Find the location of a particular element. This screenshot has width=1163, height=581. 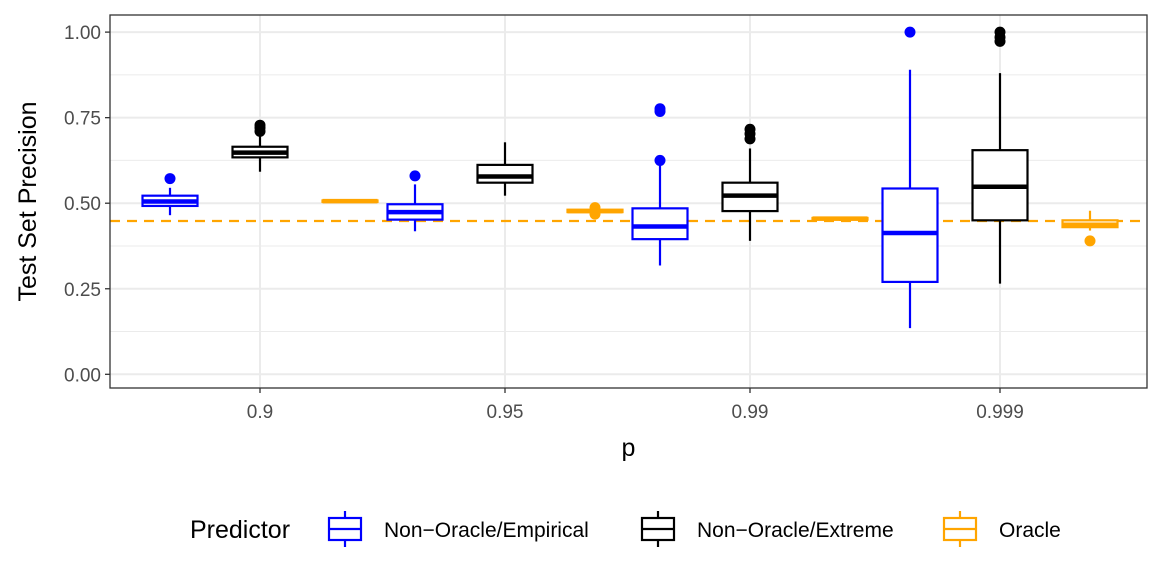

box-non-oracle-empirical-0.999 is located at coordinates (910, 177).